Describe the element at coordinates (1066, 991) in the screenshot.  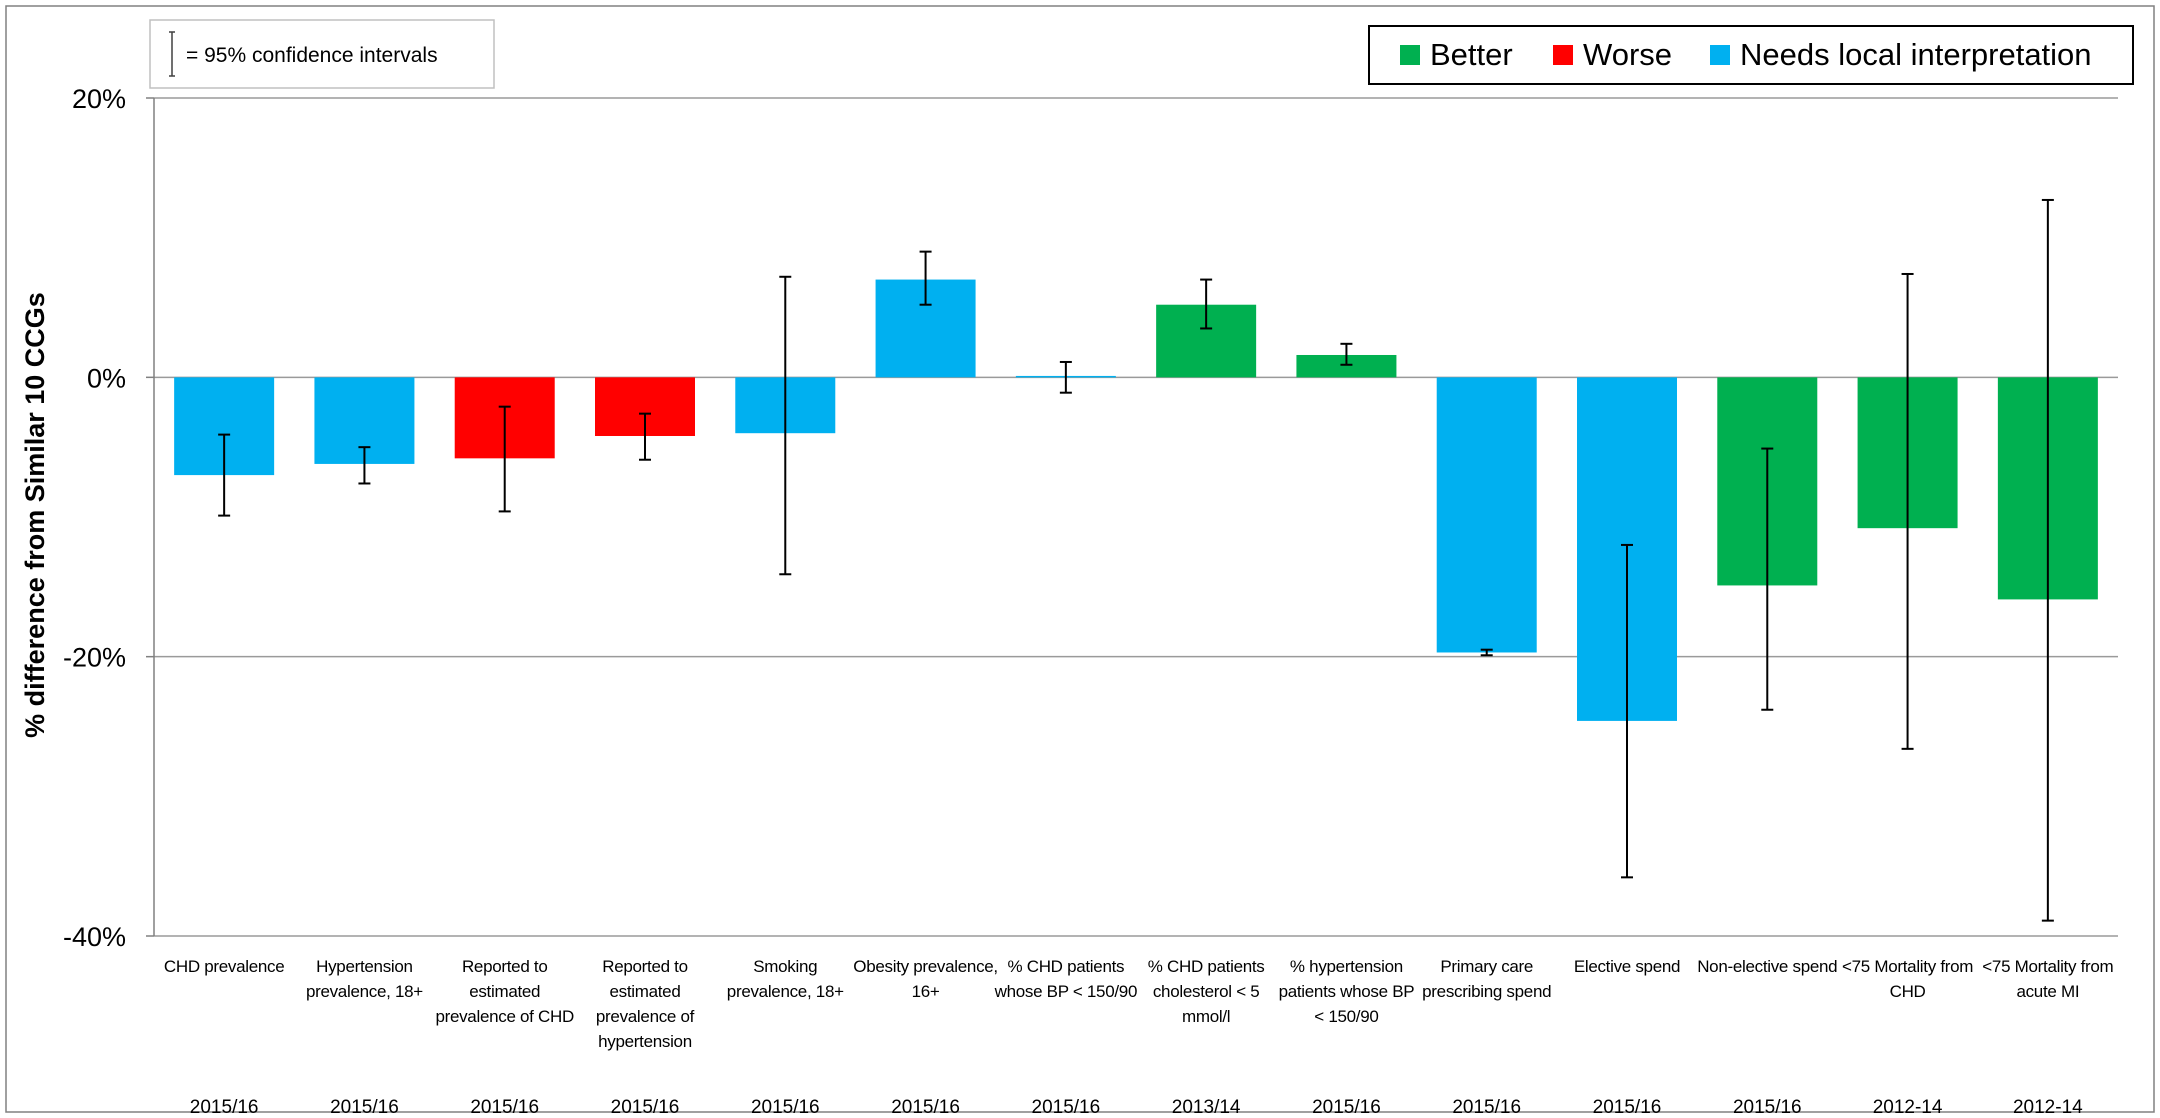
I see `x-tick-label-line: whose BP < 150/90` at that location.